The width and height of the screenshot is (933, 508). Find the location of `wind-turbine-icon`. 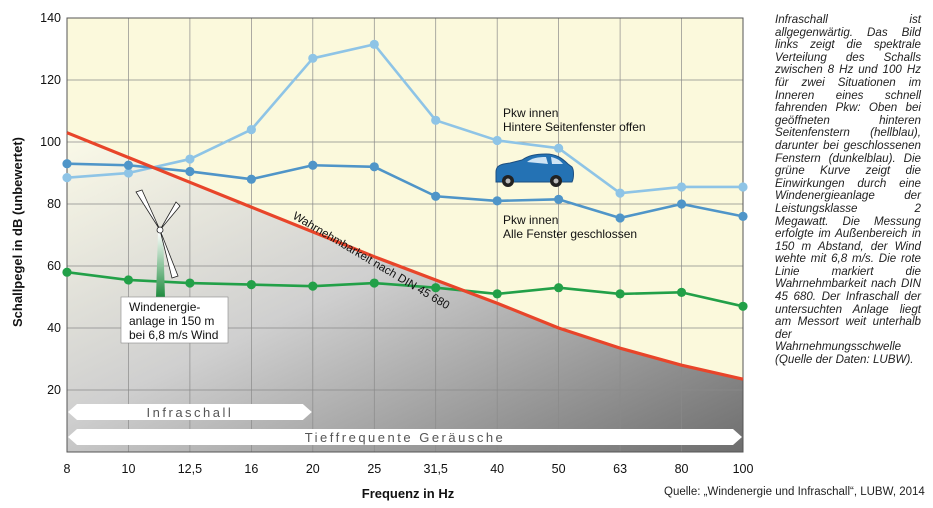

wind-turbine-icon is located at coordinates (158, 243).